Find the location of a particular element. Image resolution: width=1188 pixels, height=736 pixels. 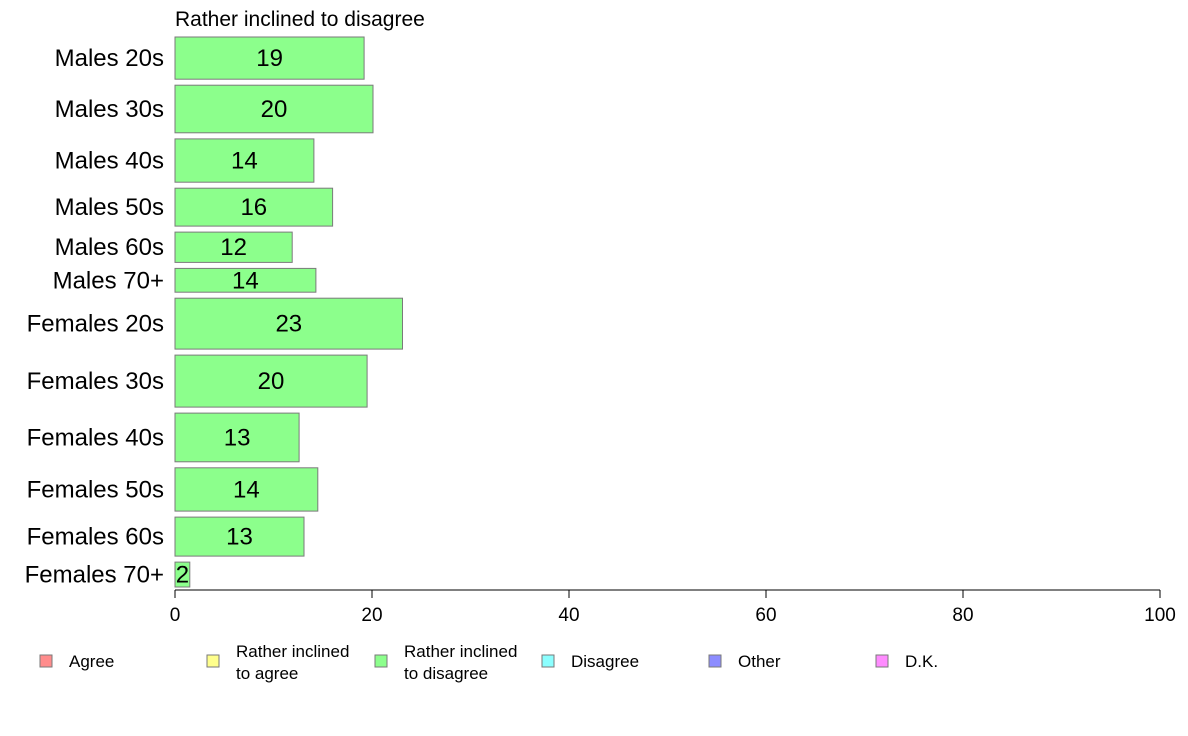

legend-label: Disagree is located at coordinates (605, 661).